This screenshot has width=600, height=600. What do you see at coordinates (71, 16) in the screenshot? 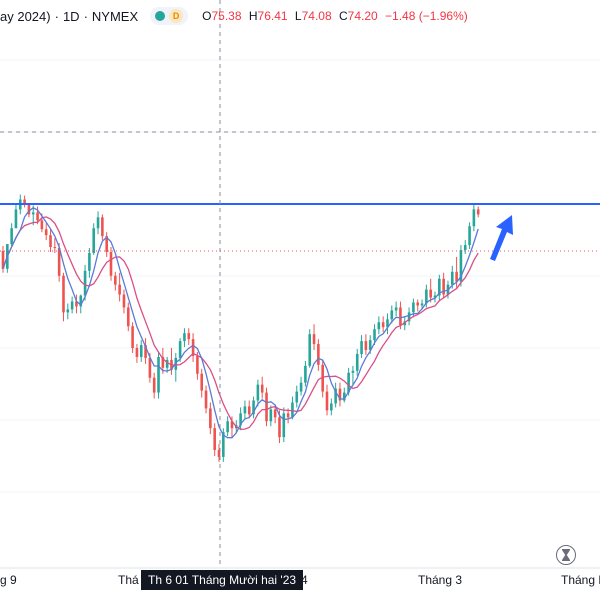
I see `interval-label: 1D` at bounding box center [71, 16].